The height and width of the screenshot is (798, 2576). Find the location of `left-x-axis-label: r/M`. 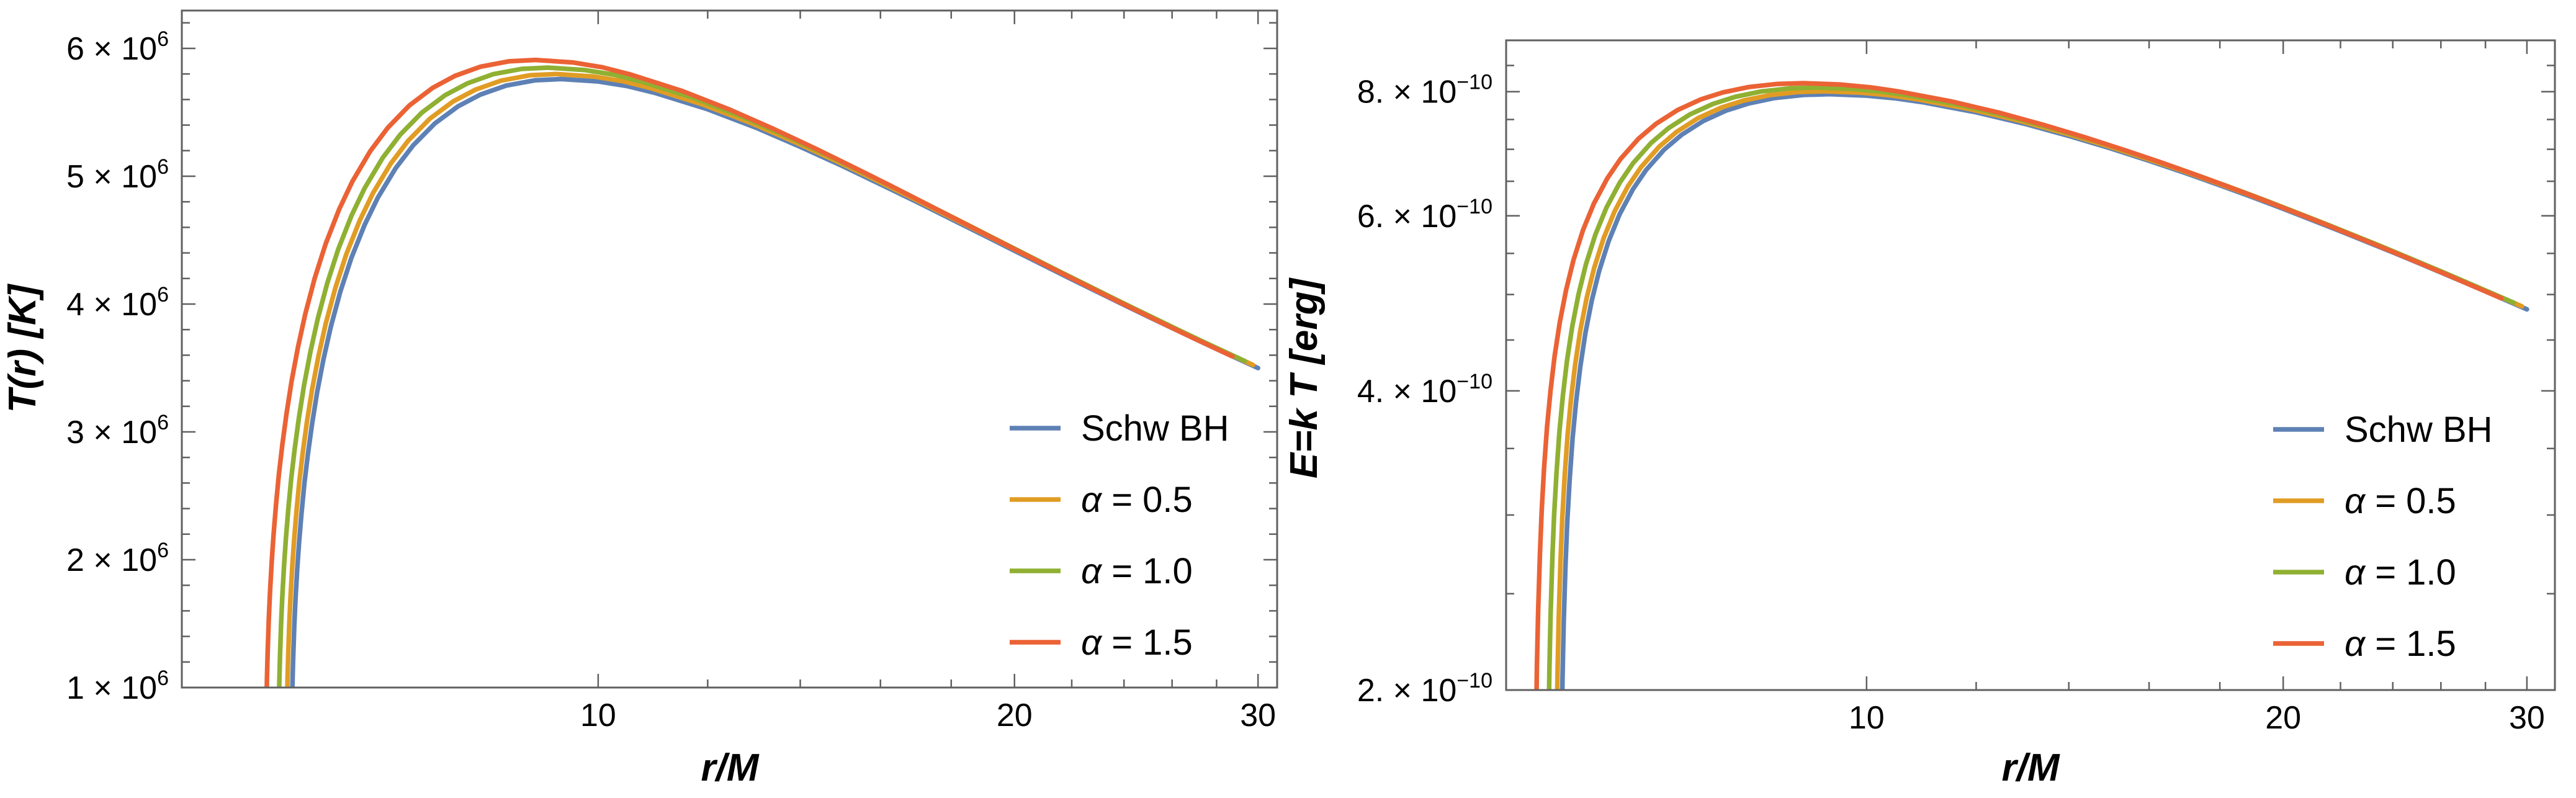

left-x-axis-label: r/M is located at coordinates (731, 767).